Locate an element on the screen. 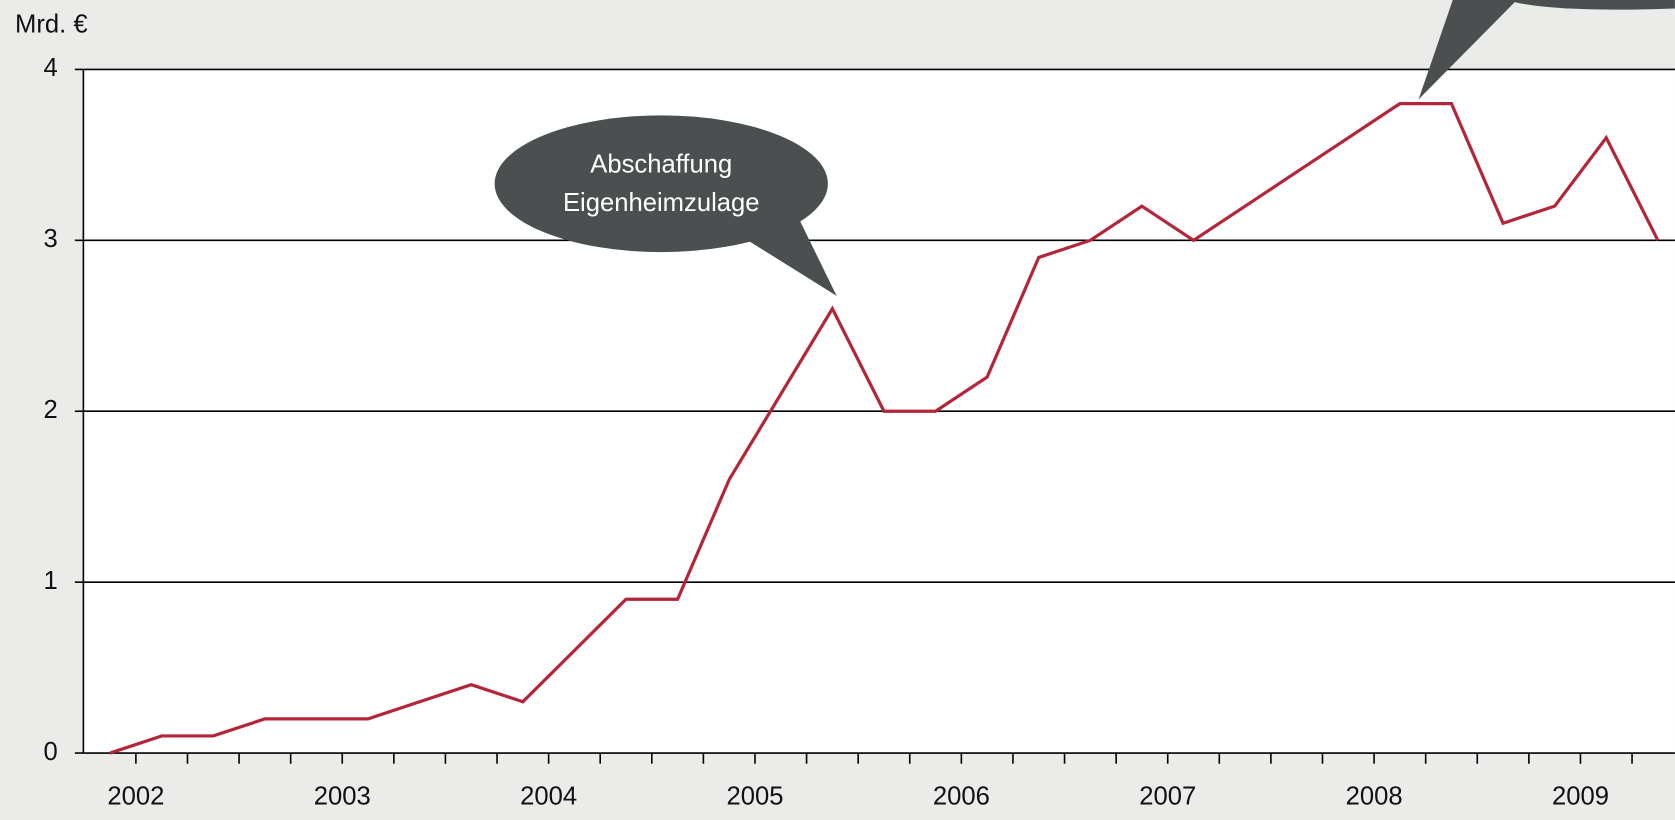 This screenshot has height=820, width=1675. x-tick-label: 2002 is located at coordinates (135, 797).